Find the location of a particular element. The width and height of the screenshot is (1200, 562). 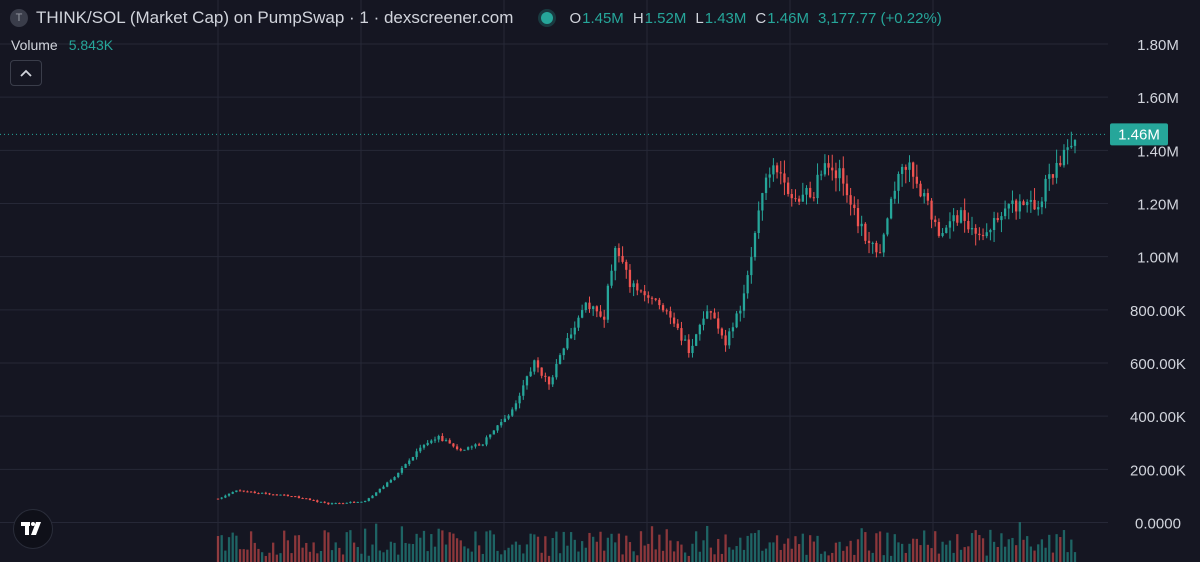

high-key: H is located at coordinates (638, 18).